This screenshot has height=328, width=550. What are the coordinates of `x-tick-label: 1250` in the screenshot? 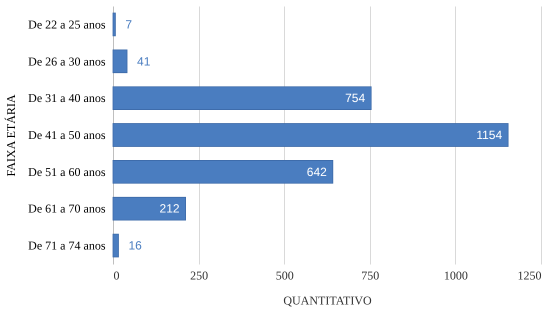 It's located at (530, 275).